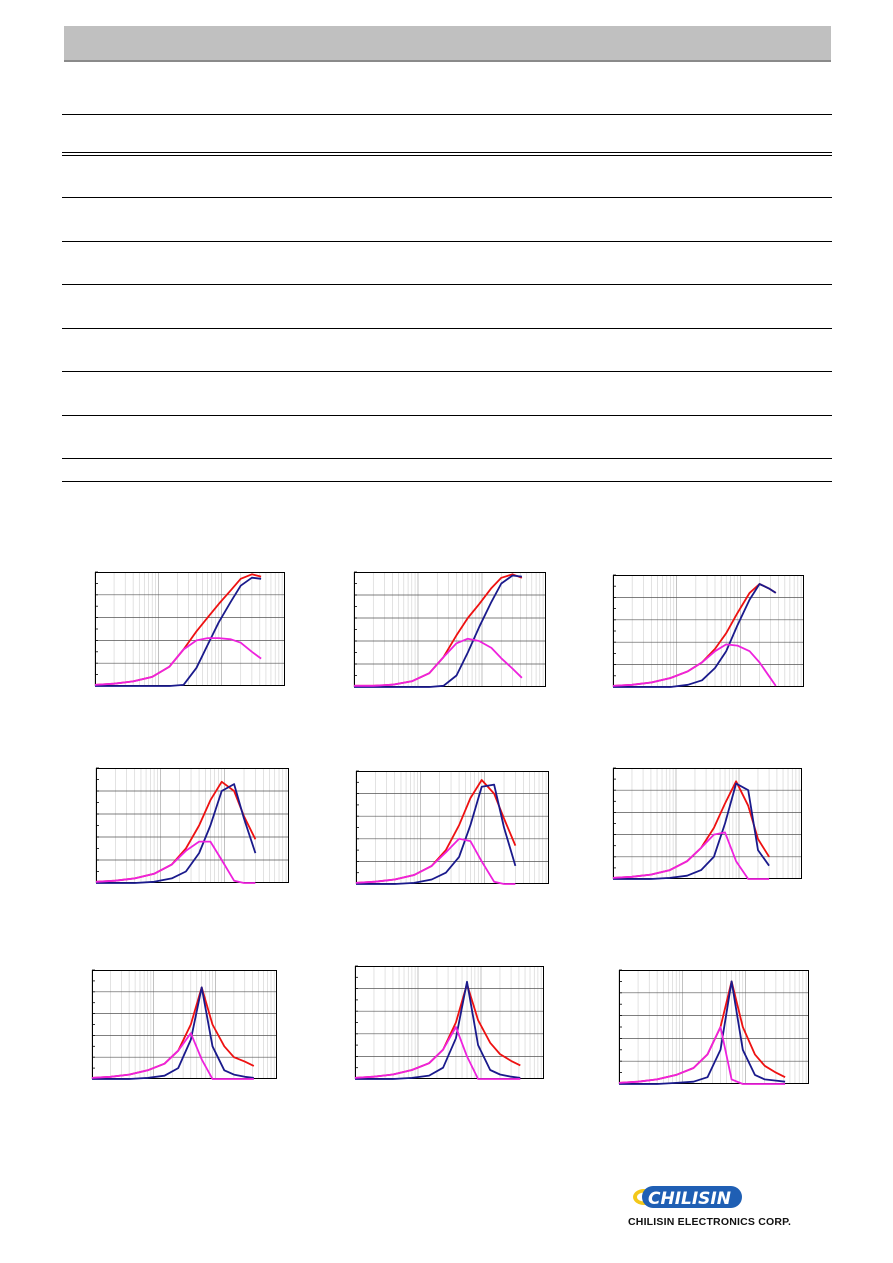 This screenshot has height=1263, width=893. Describe the element at coordinates (447, 44) in the screenshot. I see `header-bar` at that location.